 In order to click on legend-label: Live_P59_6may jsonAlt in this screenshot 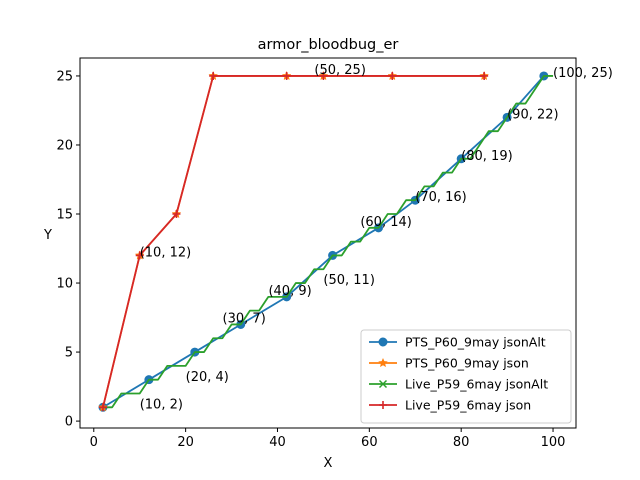, I will do `click(476, 384)`.